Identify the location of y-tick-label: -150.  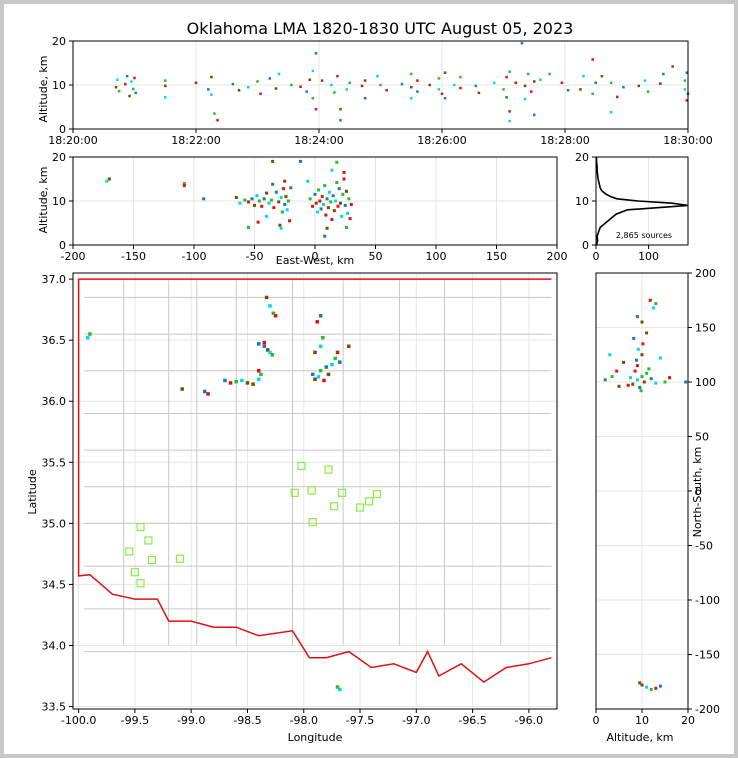
(707, 655).